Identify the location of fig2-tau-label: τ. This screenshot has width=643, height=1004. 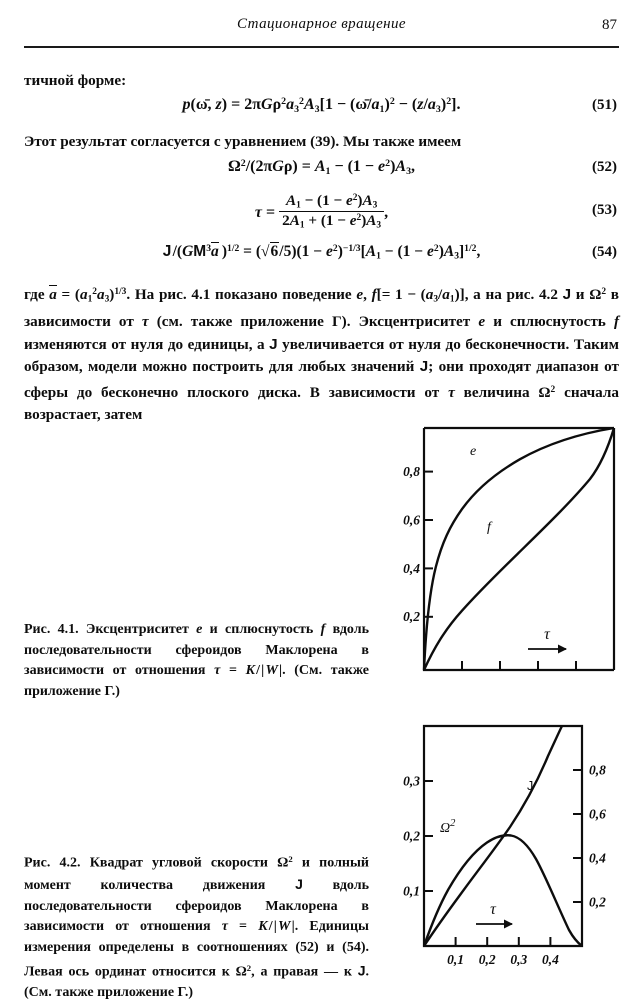
(493, 909).